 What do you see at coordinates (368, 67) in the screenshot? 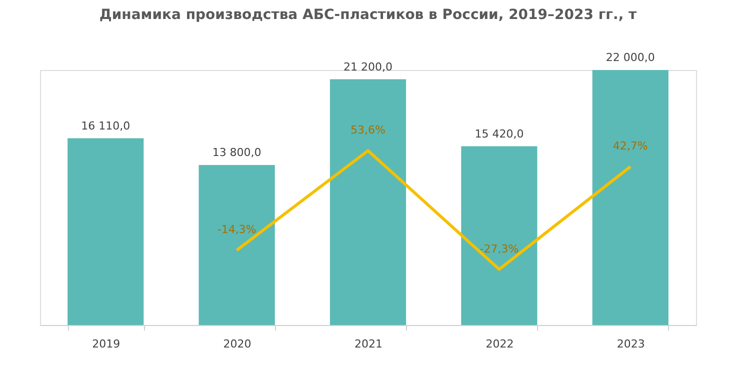
I see `data-label: 21 200,0` at bounding box center [368, 67].